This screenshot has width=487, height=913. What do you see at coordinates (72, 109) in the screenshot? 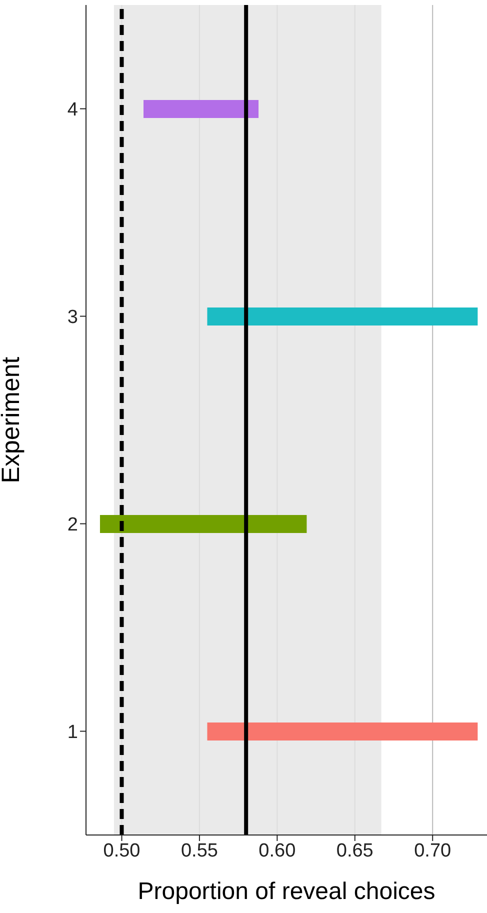
I see `y-tick-label: 4` at bounding box center [72, 109].